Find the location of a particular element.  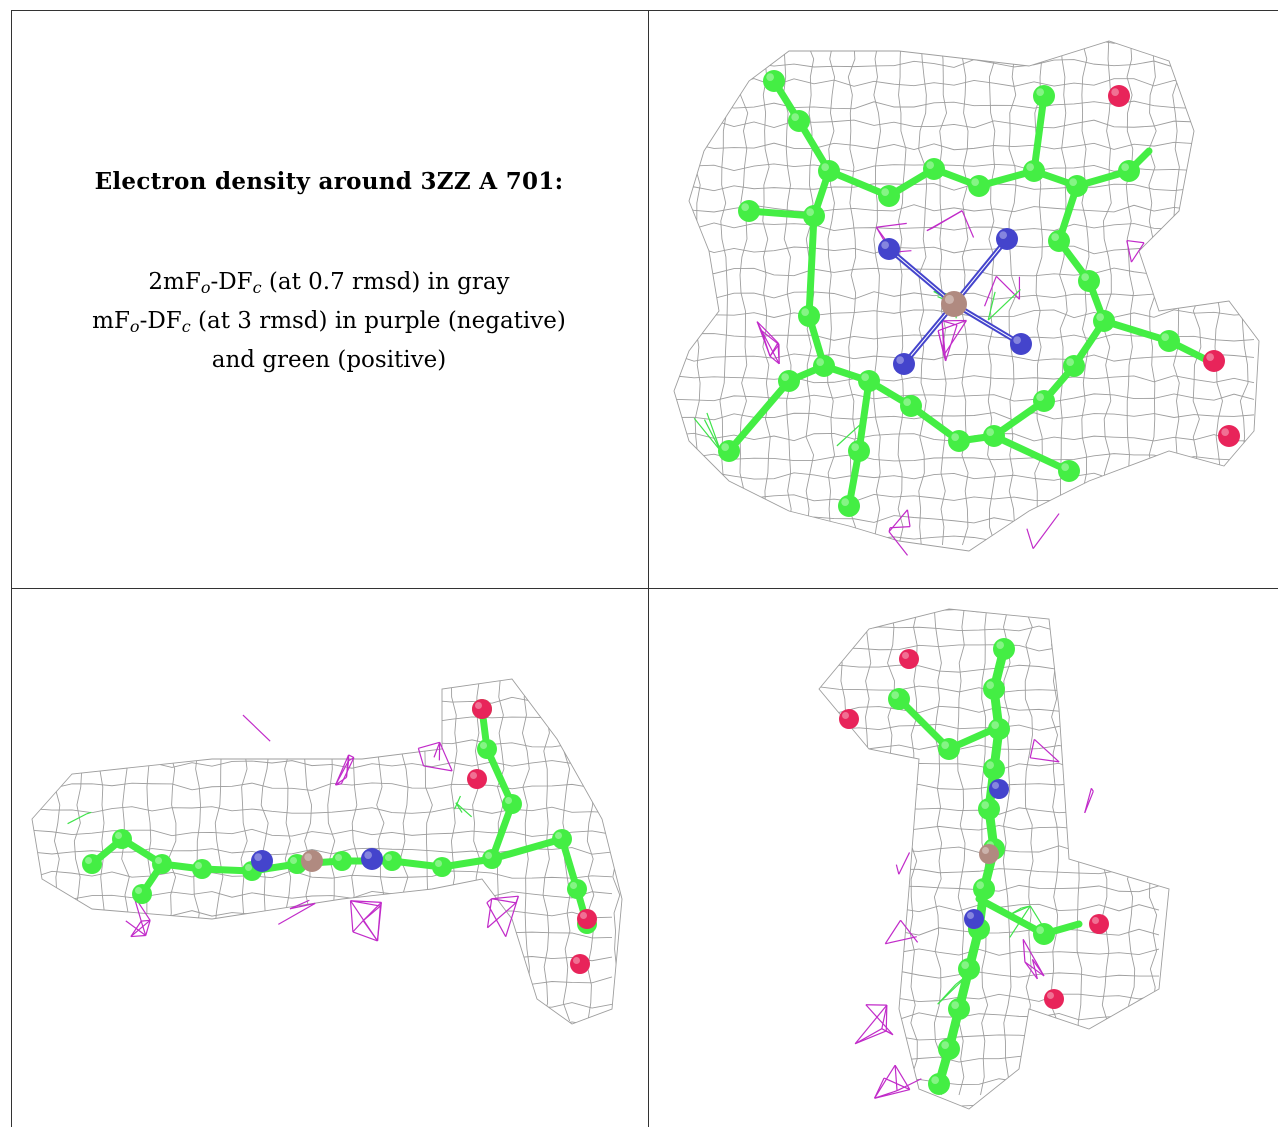

line2-prefix: mF is located at coordinates (111, 321).